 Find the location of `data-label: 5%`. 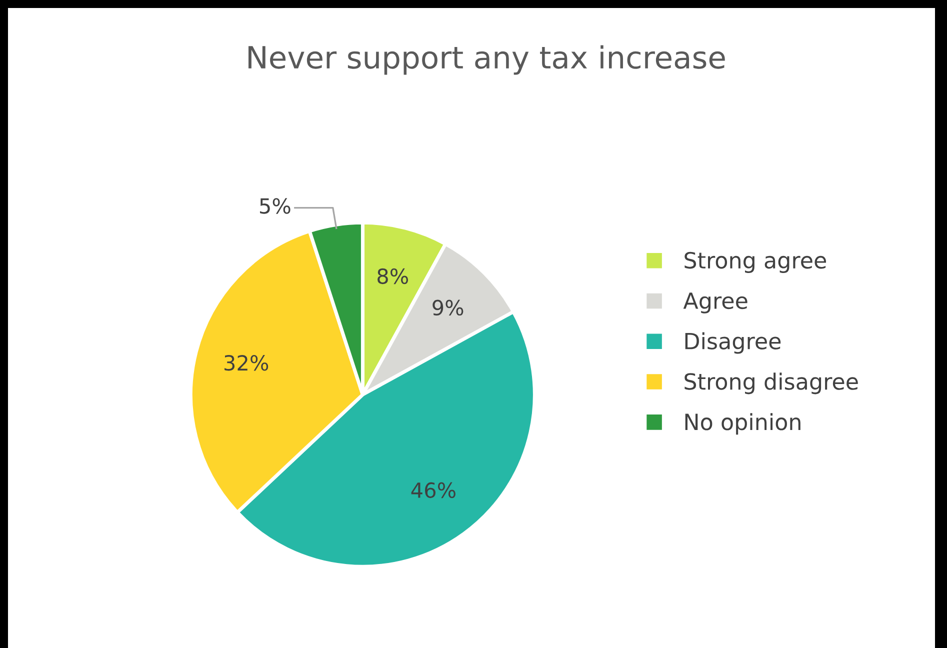

data-label: 5% is located at coordinates (275, 206).